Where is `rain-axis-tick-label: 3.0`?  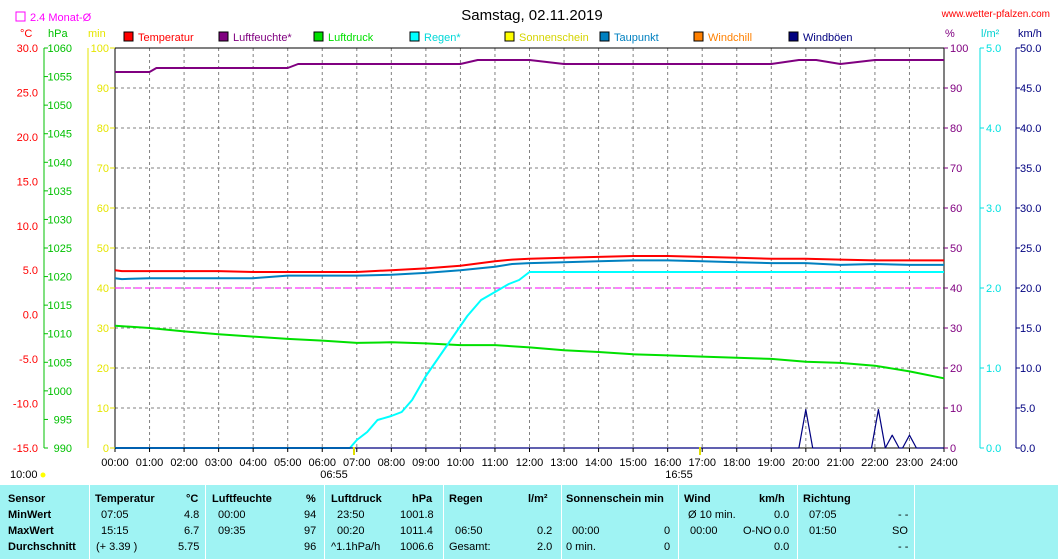
rain-axis-tick-label: 3.0 is located at coordinates (993, 209).